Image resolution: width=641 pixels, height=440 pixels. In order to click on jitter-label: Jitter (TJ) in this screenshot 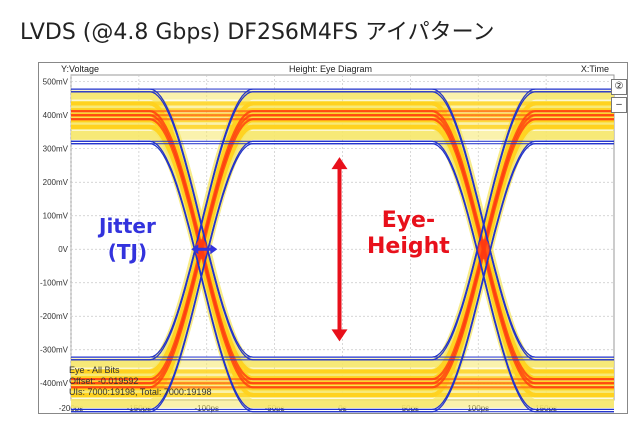, I will do `click(127, 239)`.